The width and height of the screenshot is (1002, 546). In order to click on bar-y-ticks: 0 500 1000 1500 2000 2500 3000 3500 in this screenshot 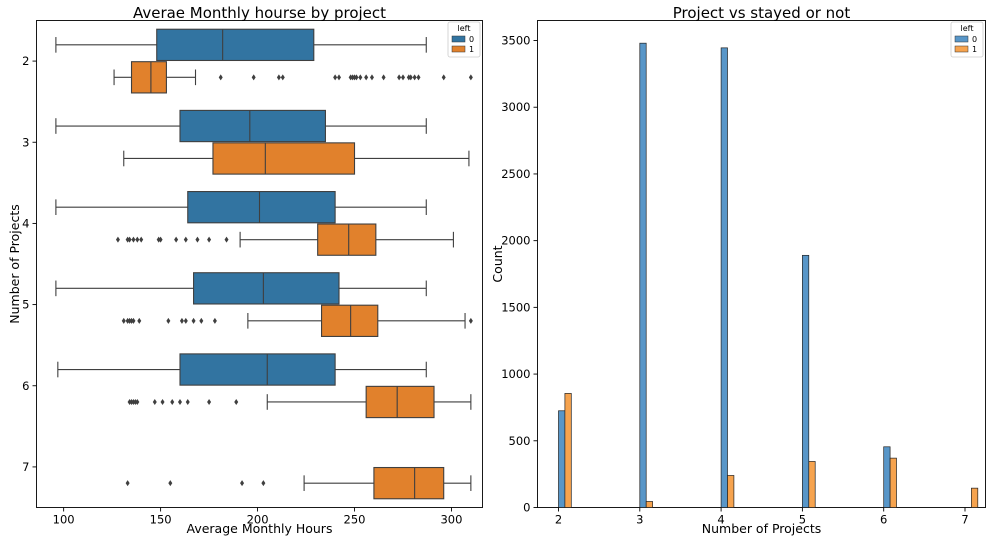, I will do `click(519, 274)`.